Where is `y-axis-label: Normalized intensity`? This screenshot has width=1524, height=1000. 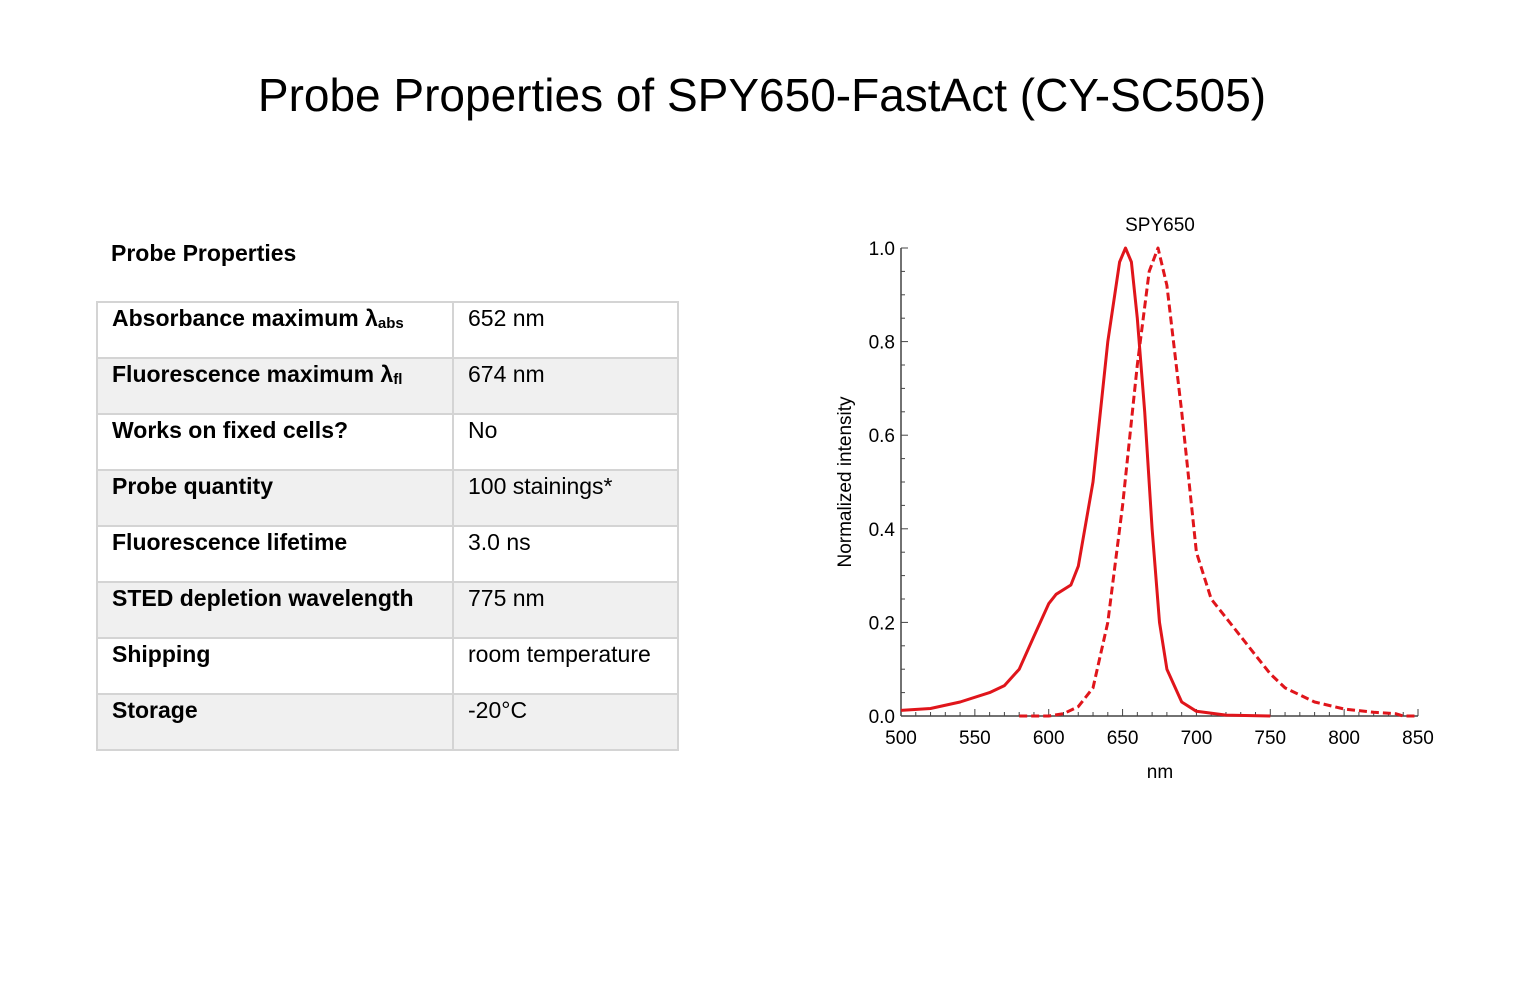
y-axis-label: Normalized intensity is located at coordinates (845, 482).